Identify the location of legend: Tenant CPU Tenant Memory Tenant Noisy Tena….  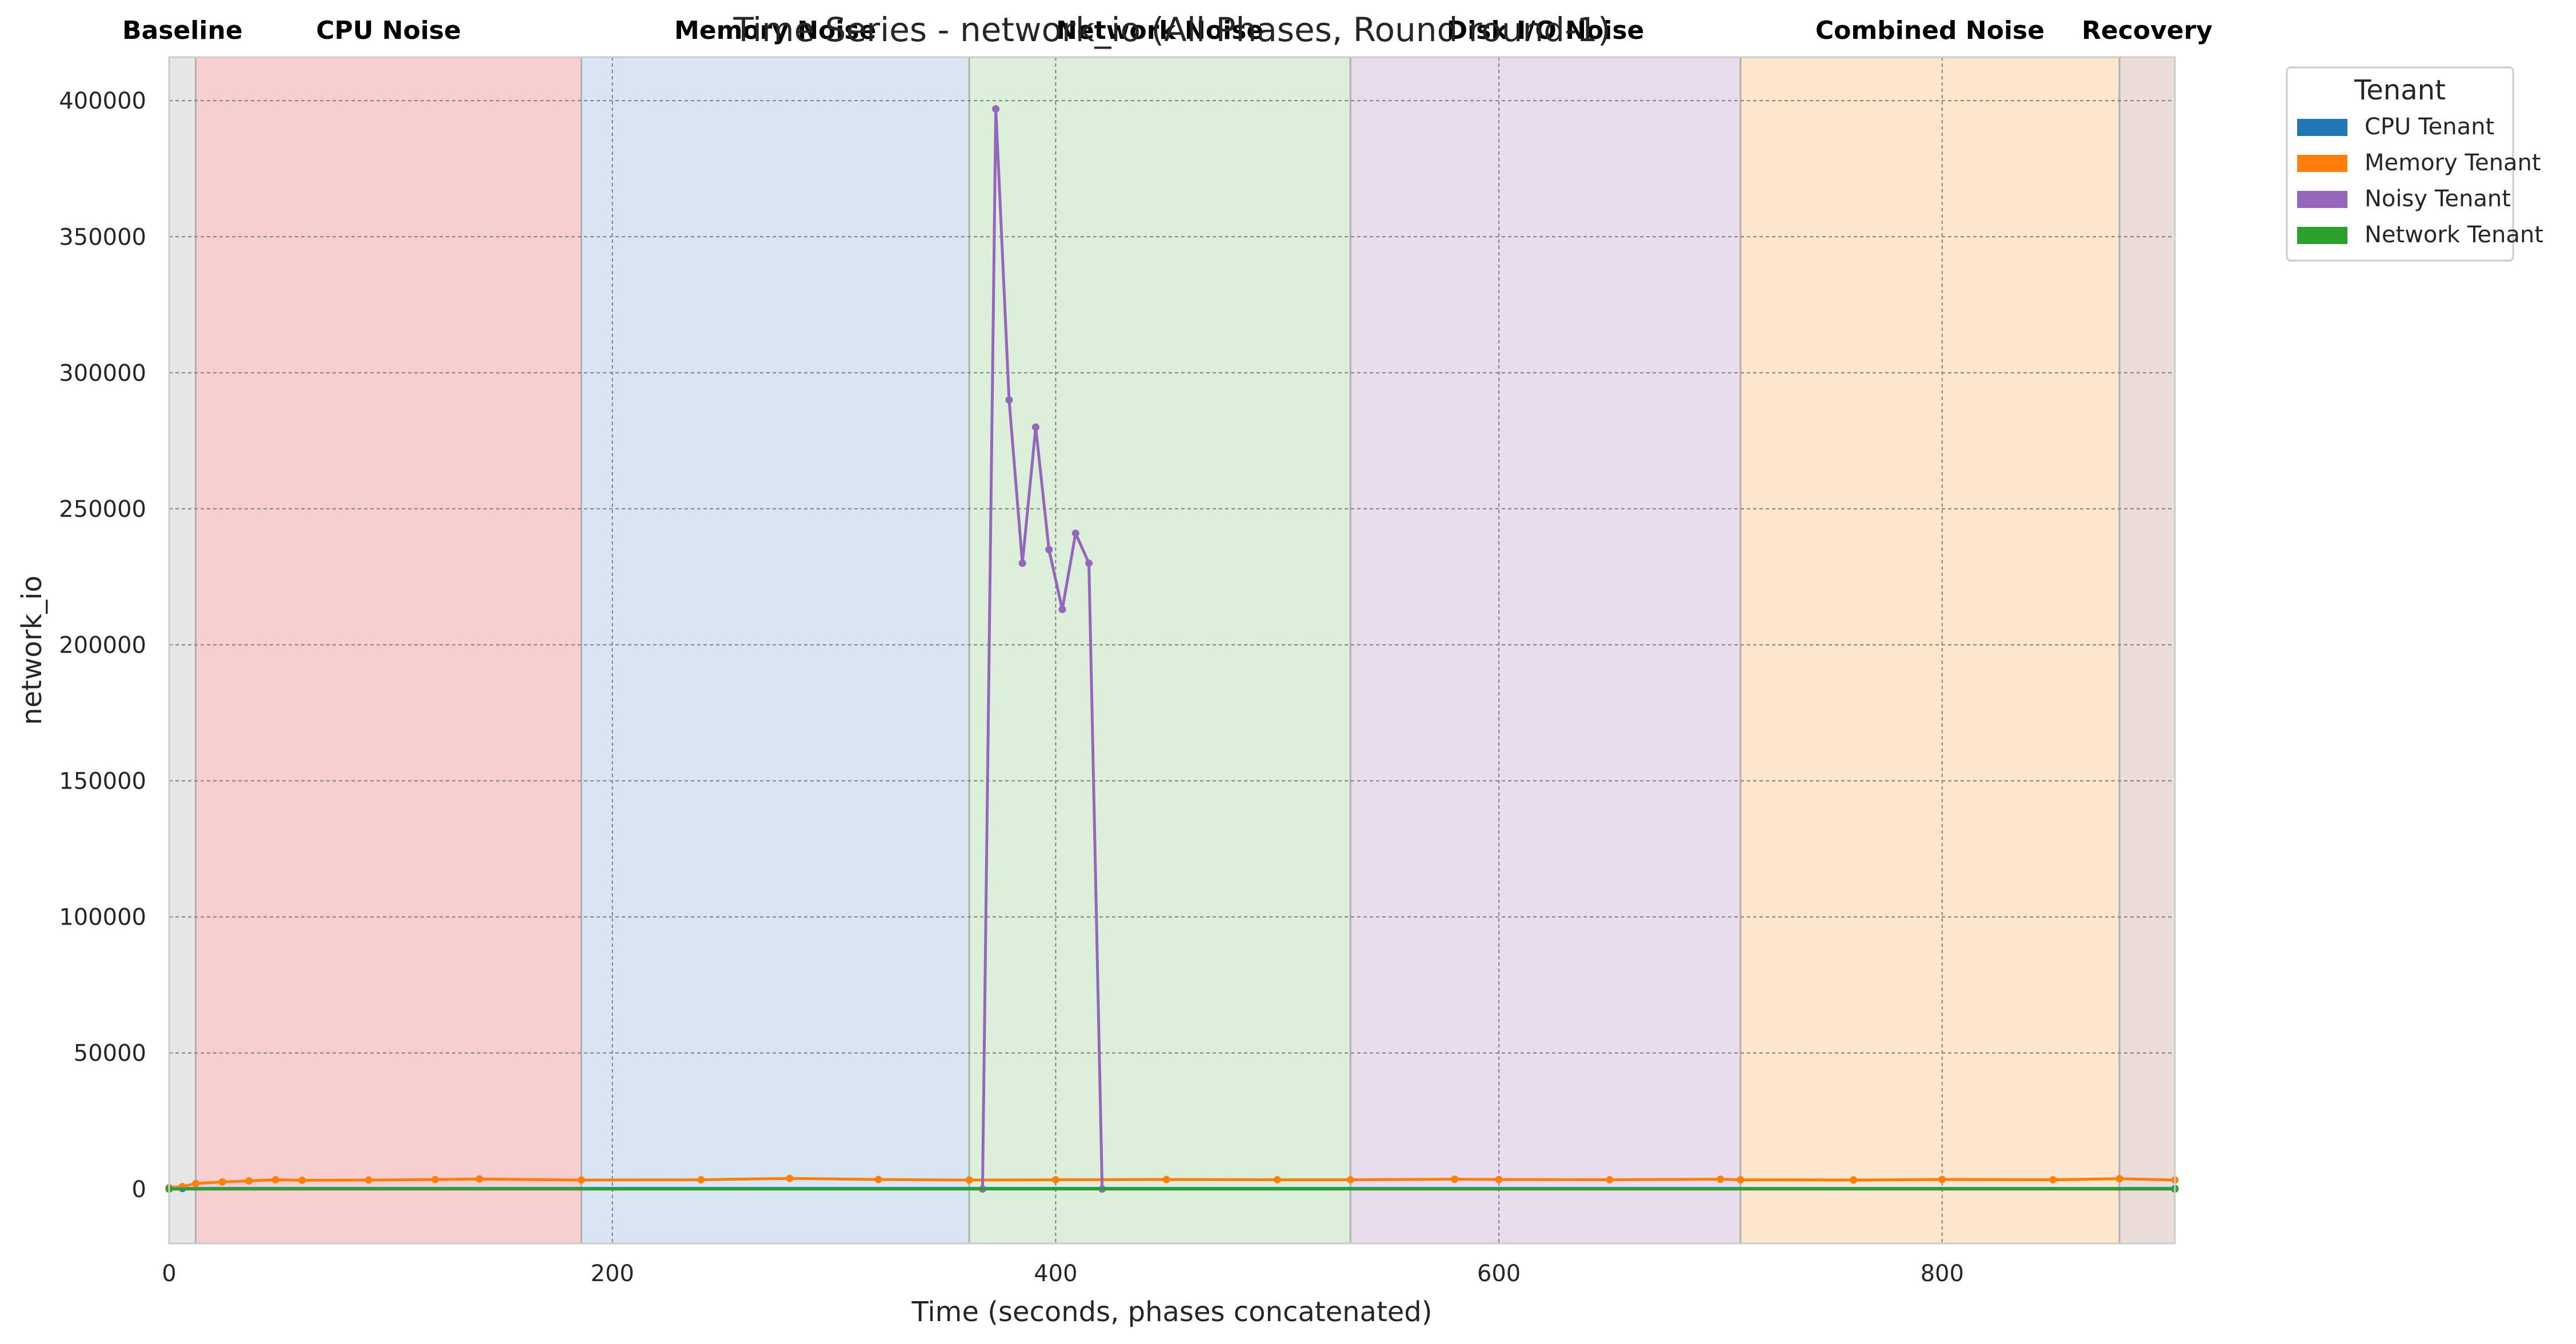
(2414, 164).